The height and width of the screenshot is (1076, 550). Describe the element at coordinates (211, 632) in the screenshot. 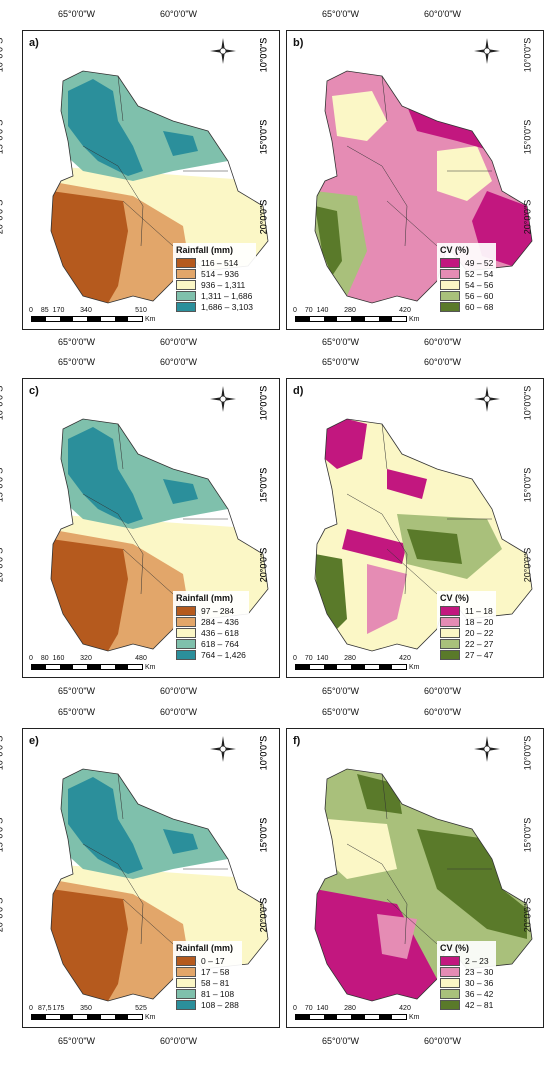

I see `legend-item: 436 – 618` at that location.